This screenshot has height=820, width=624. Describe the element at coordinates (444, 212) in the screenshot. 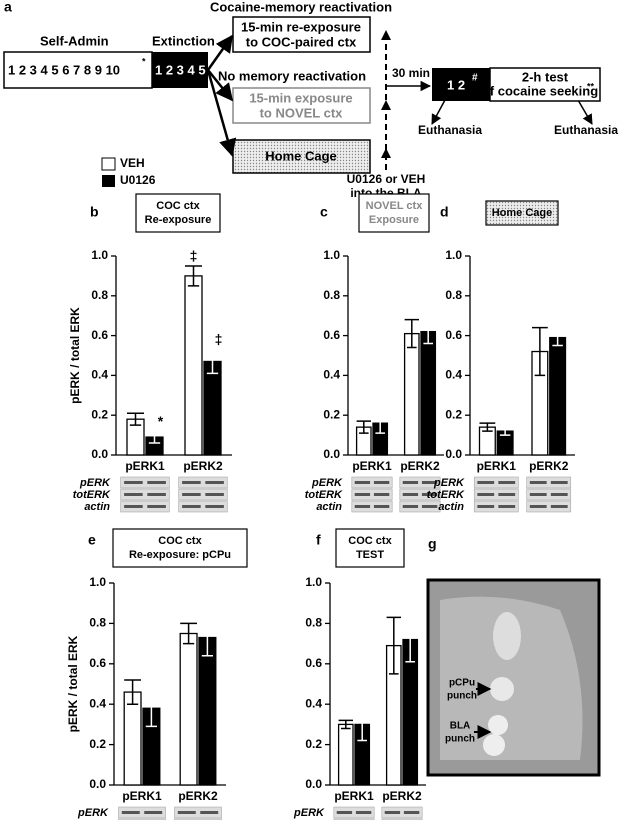

I see `panel-letter: d` at that location.